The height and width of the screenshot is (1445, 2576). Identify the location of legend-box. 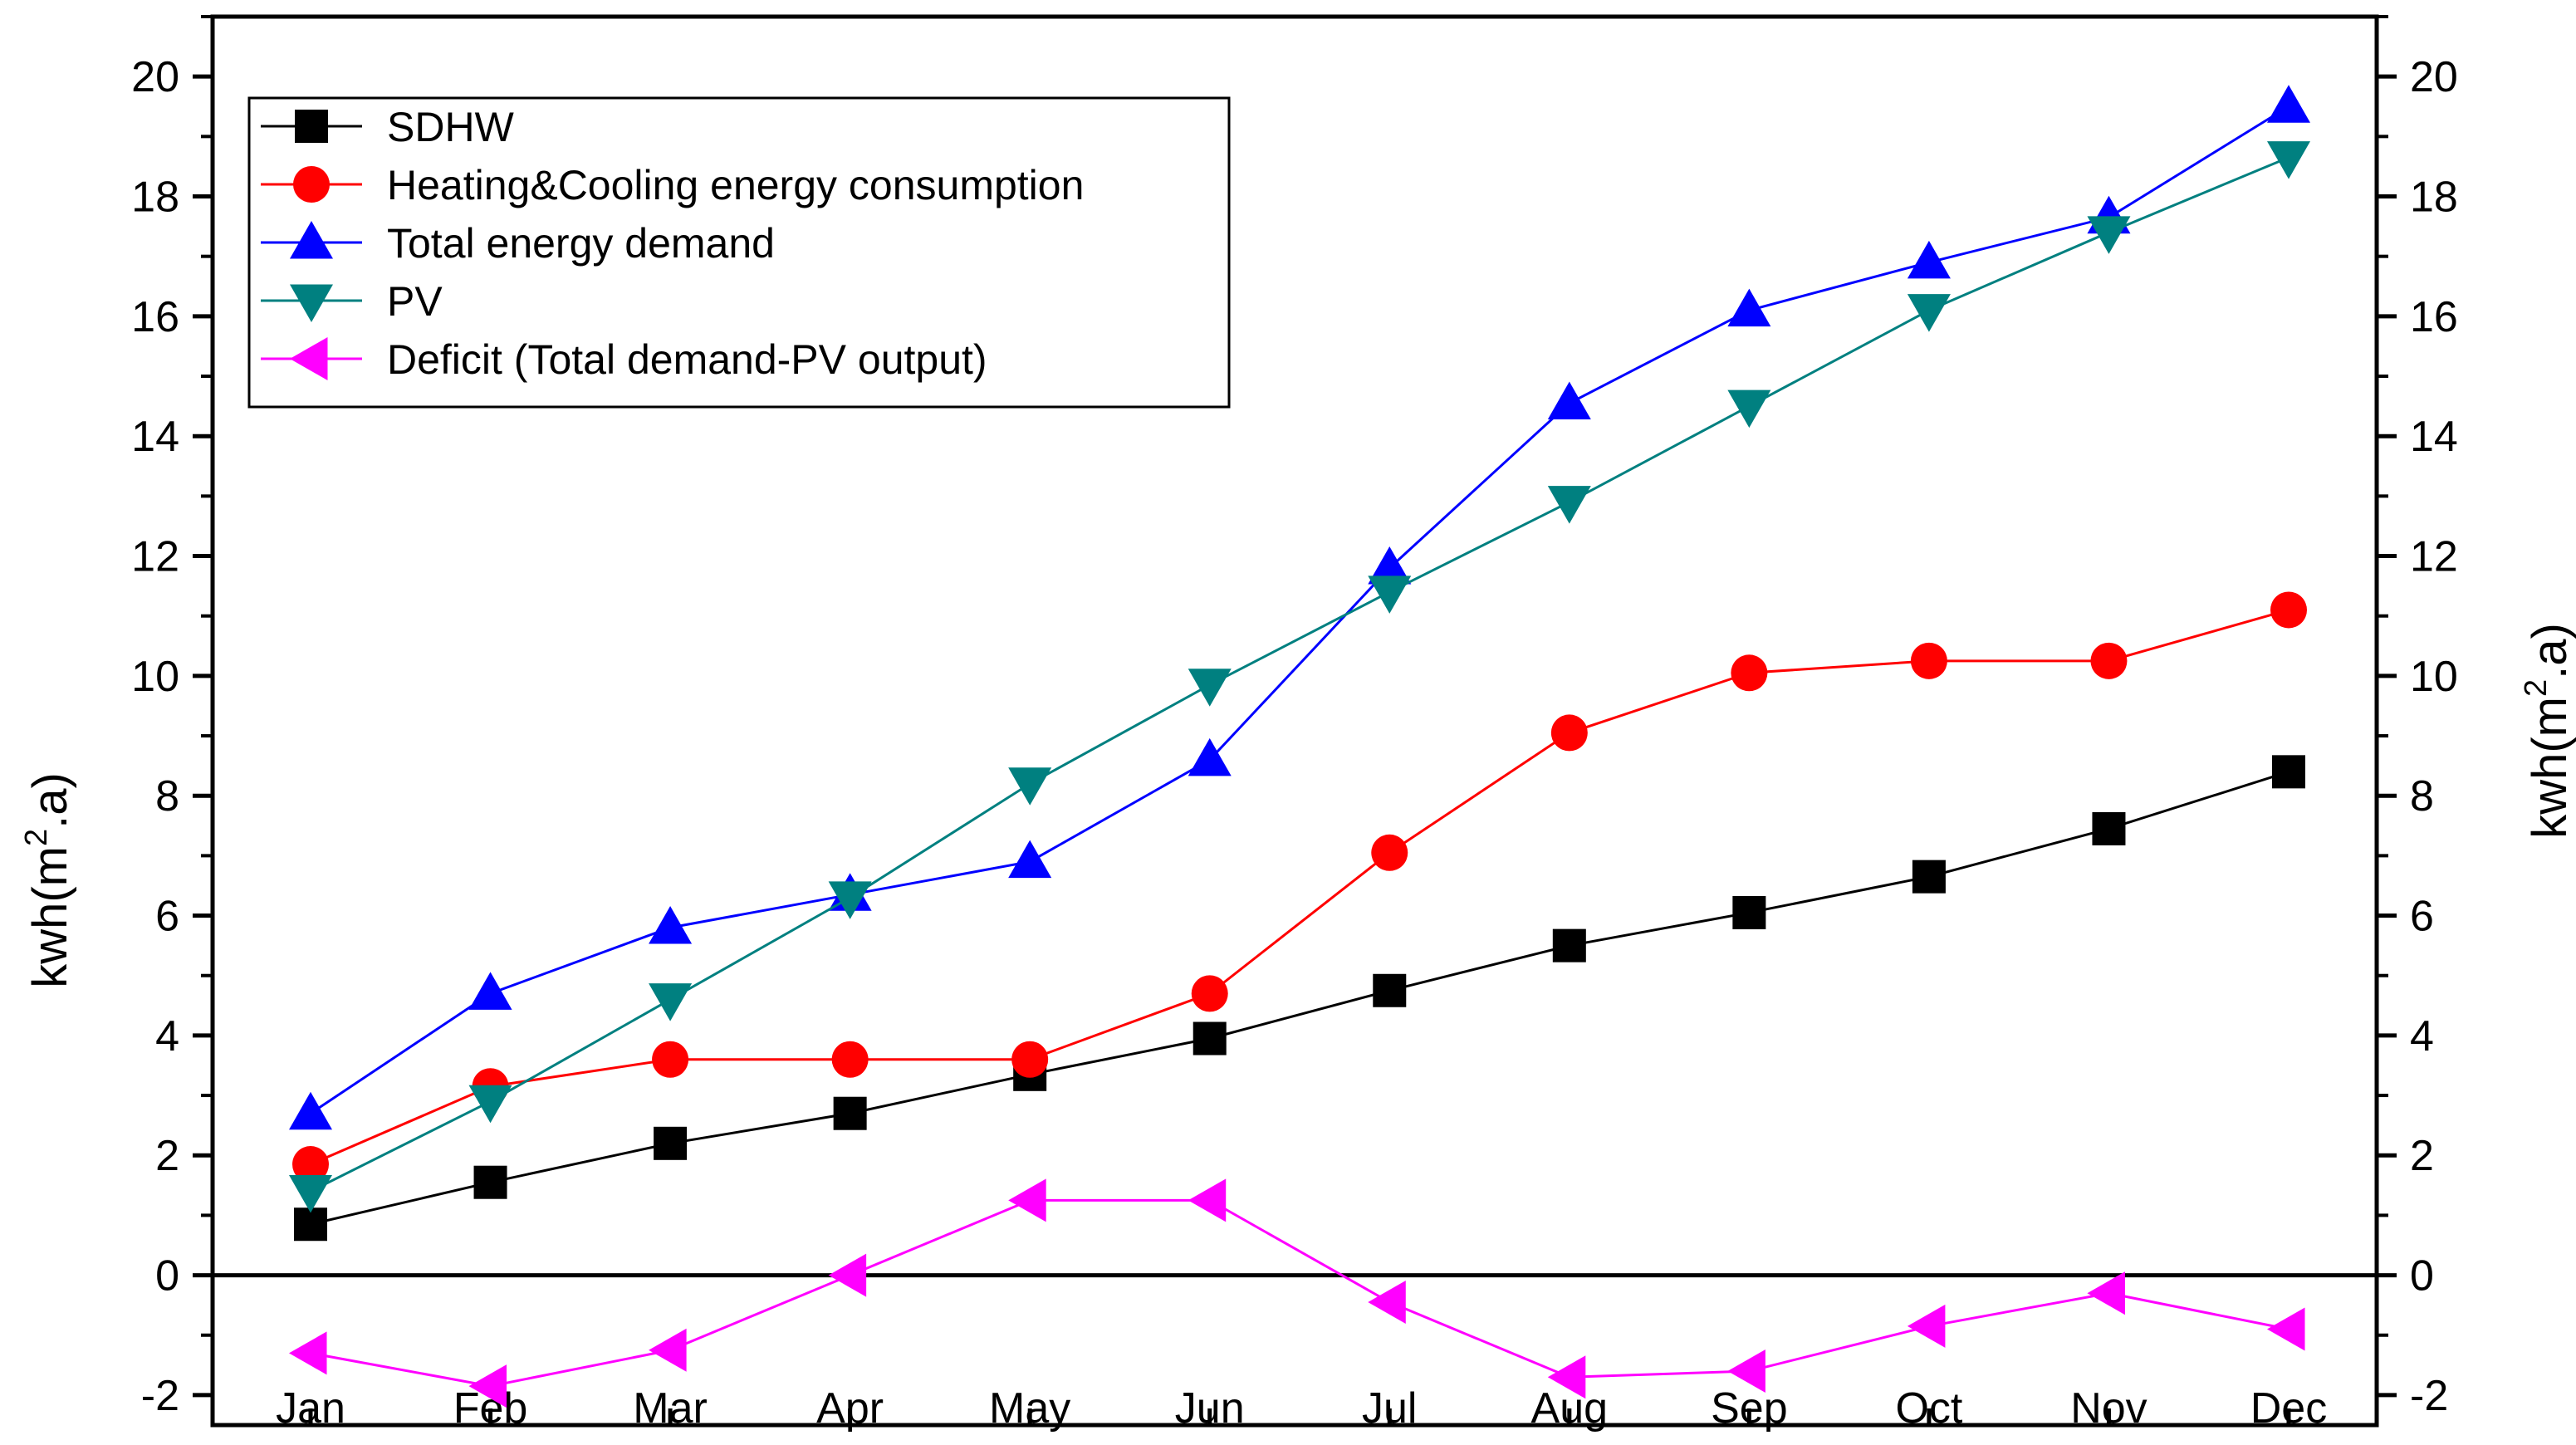
(739, 252).